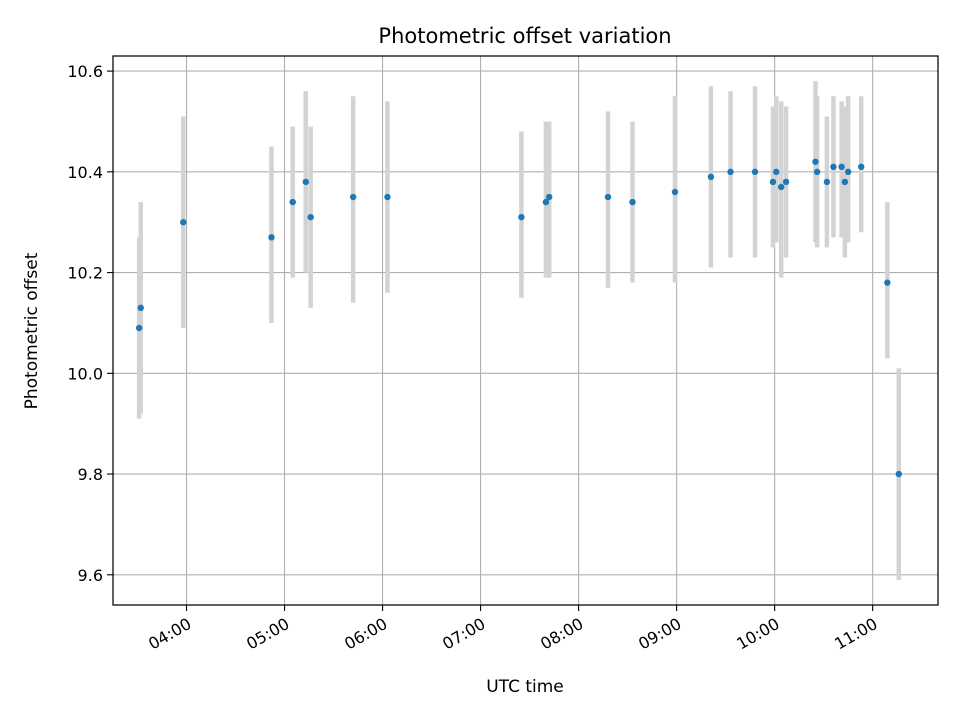  Describe the element at coordinates (85, 273) in the screenshot. I see `y-tick-label: 10.2` at that location.